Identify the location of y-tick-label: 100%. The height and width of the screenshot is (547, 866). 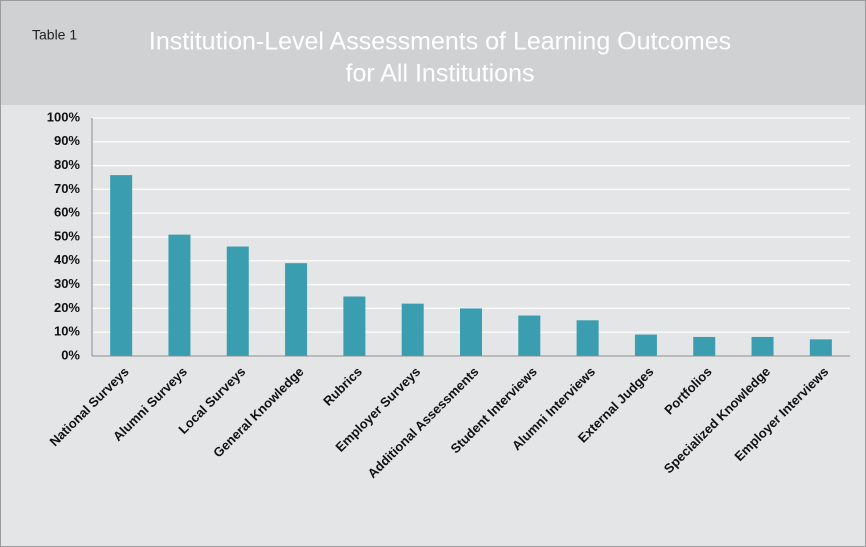
(64, 116).